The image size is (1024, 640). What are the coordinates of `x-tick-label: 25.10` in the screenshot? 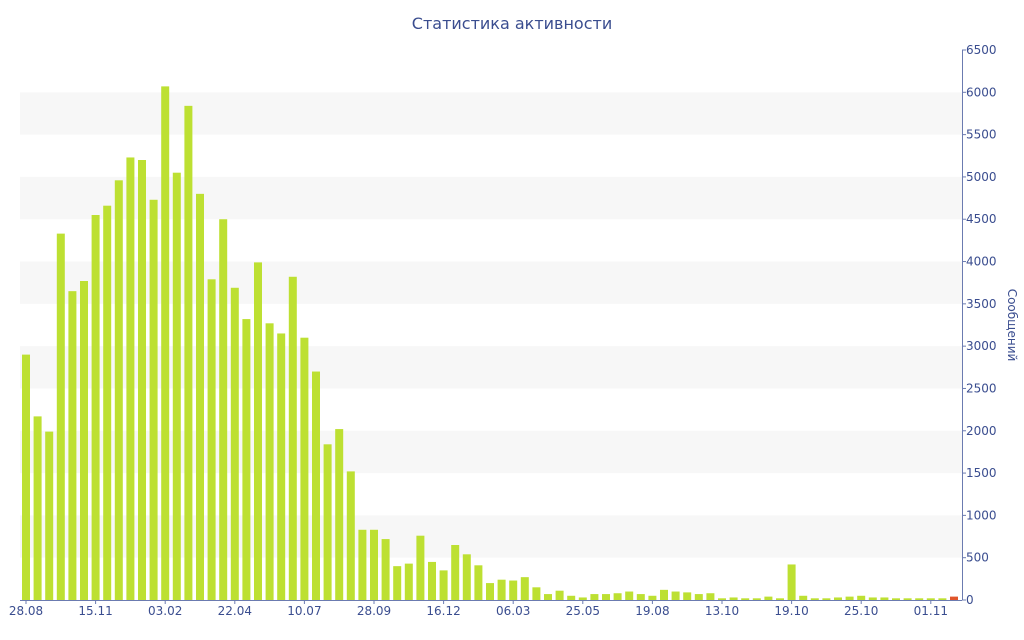 It's located at (861, 611).